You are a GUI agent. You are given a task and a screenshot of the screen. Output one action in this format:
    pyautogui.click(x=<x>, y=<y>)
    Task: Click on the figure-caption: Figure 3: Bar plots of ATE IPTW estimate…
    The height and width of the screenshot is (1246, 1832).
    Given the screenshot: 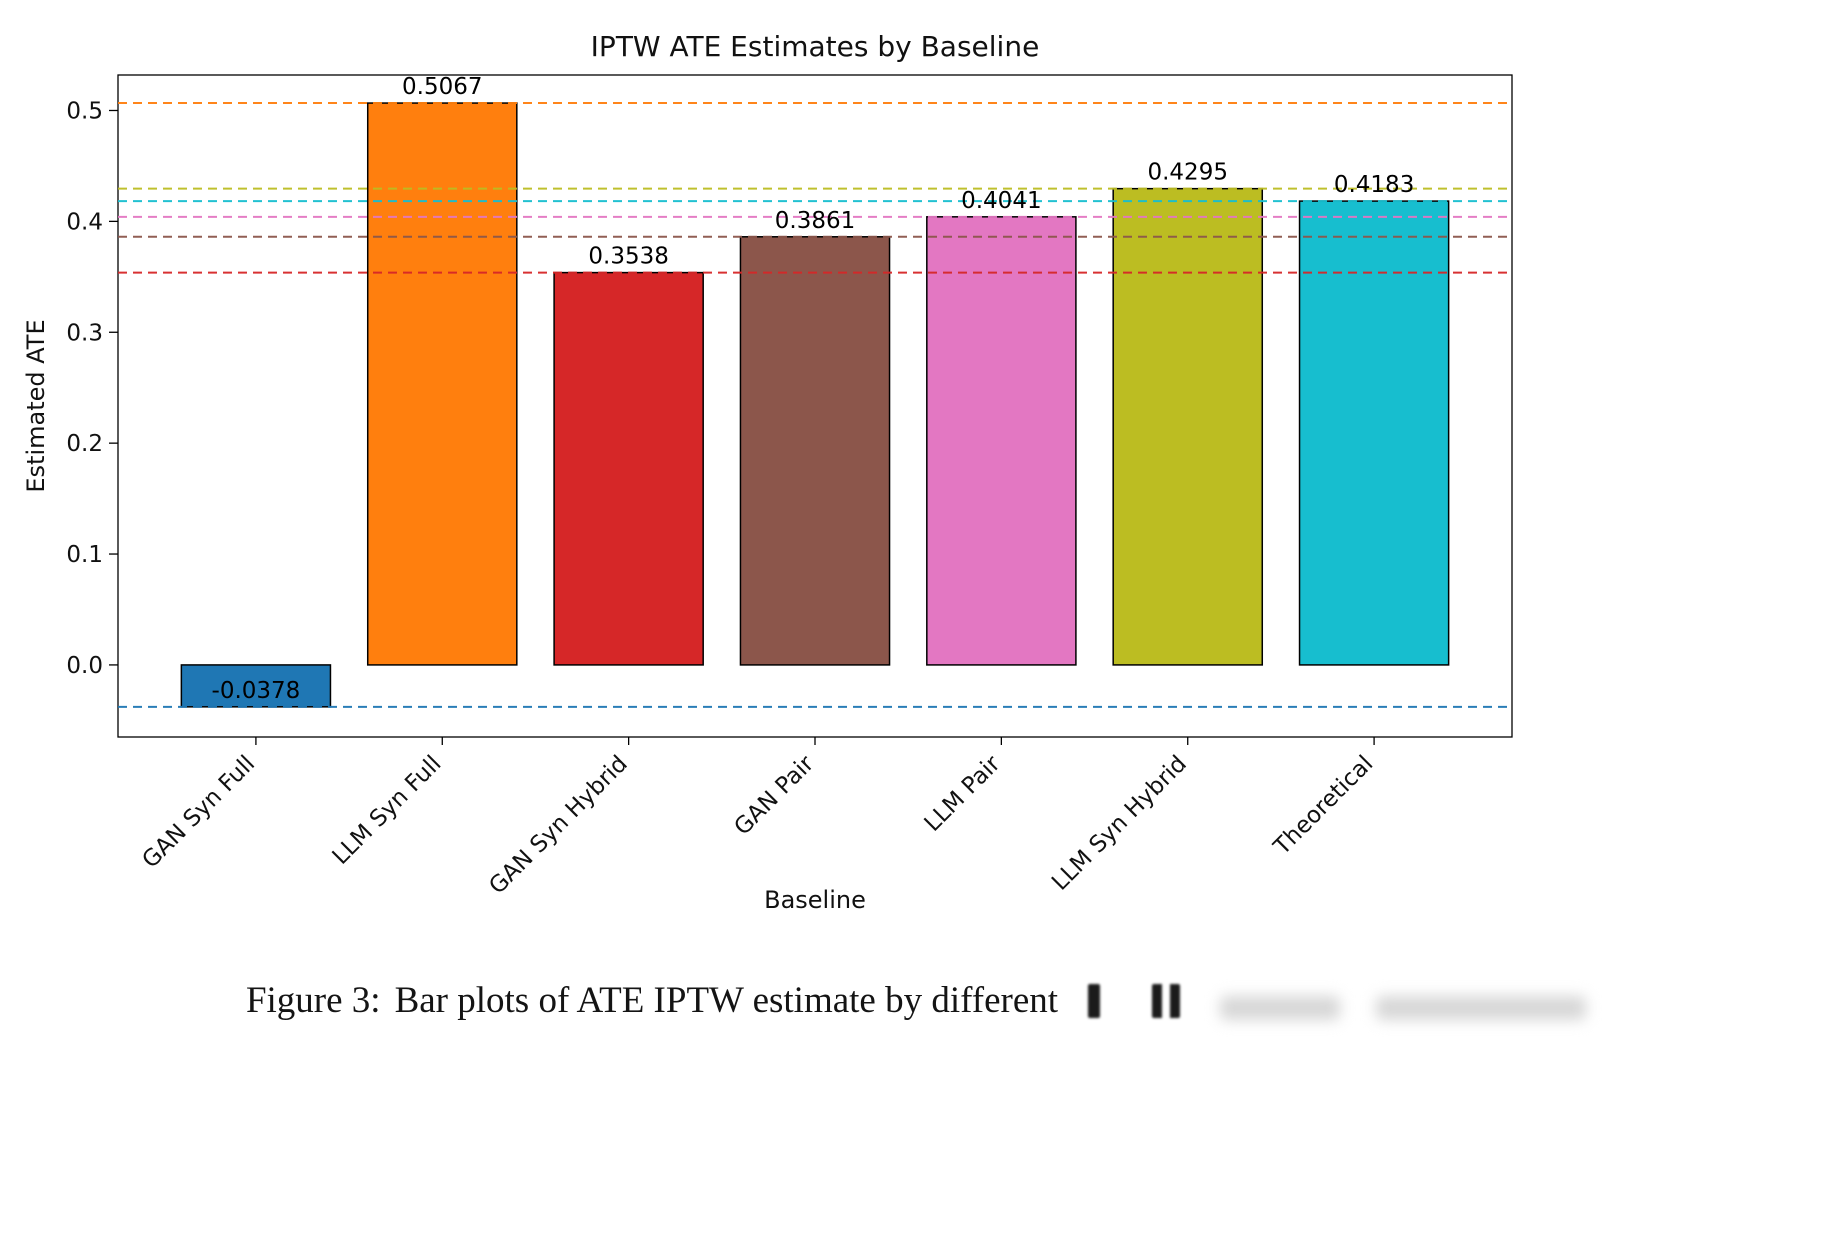 What is the action you would take?
    pyautogui.click(x=916, y=1000)
    